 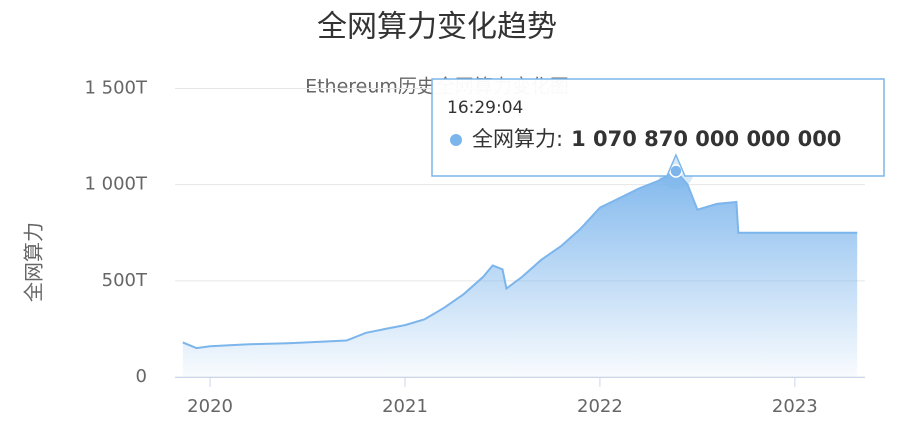 What do you see at coordinates (34, 262) in the screenshot?
I see `y-axis-title: 全网算力` at bounding box center [34, 262].